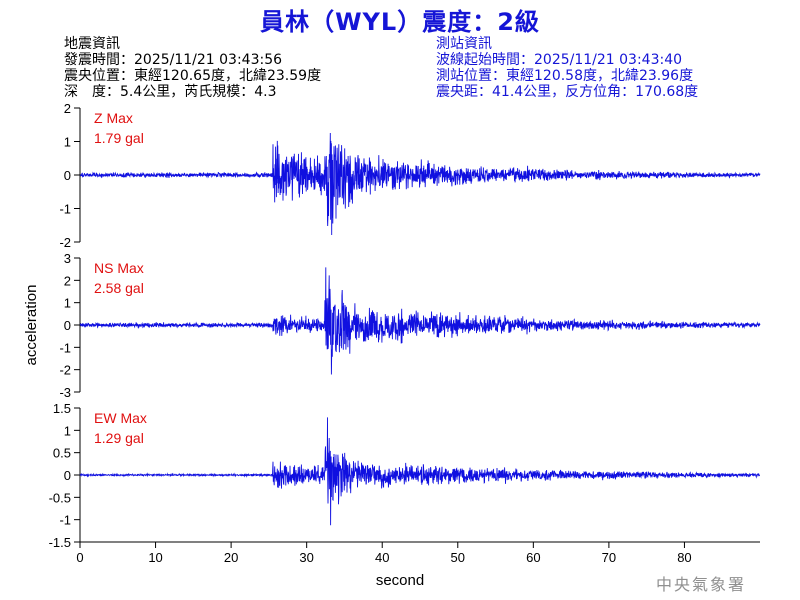 The image size is (800, 600). Describe the element at coordinates (170, 92) in the screenshot. I see `quake-depth-magnitude: 深 度：5.4公里，芮氏規模：4.3` at that location.